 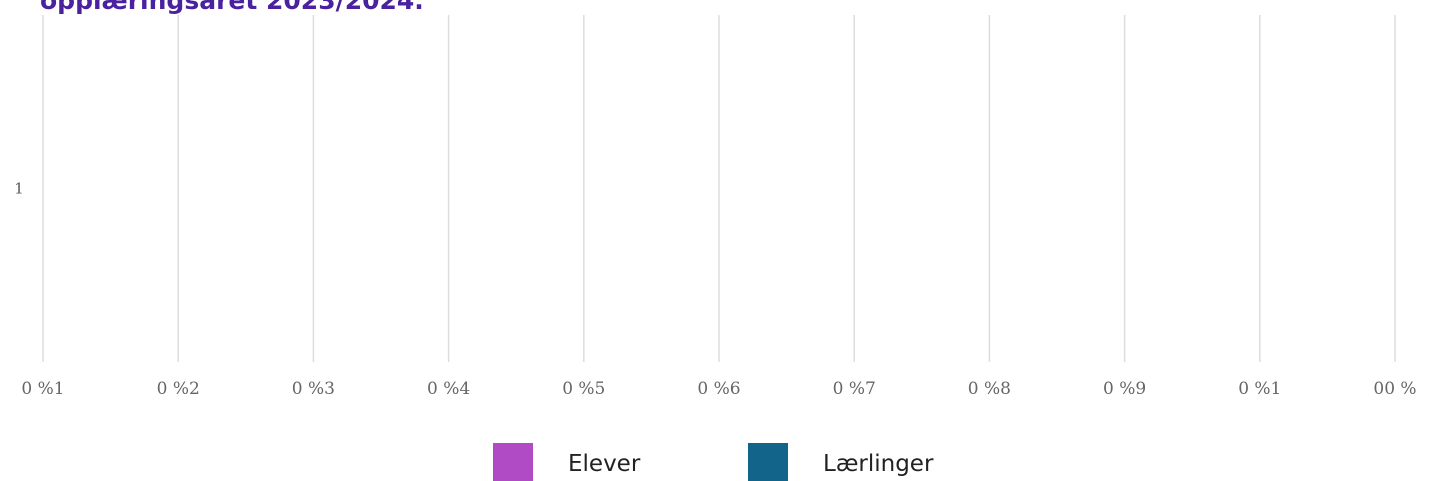 What do you see at coordinates (604, 464) in the screenshot?
I see `legend-label-elever: Elever` at bounding box center [604, 464].